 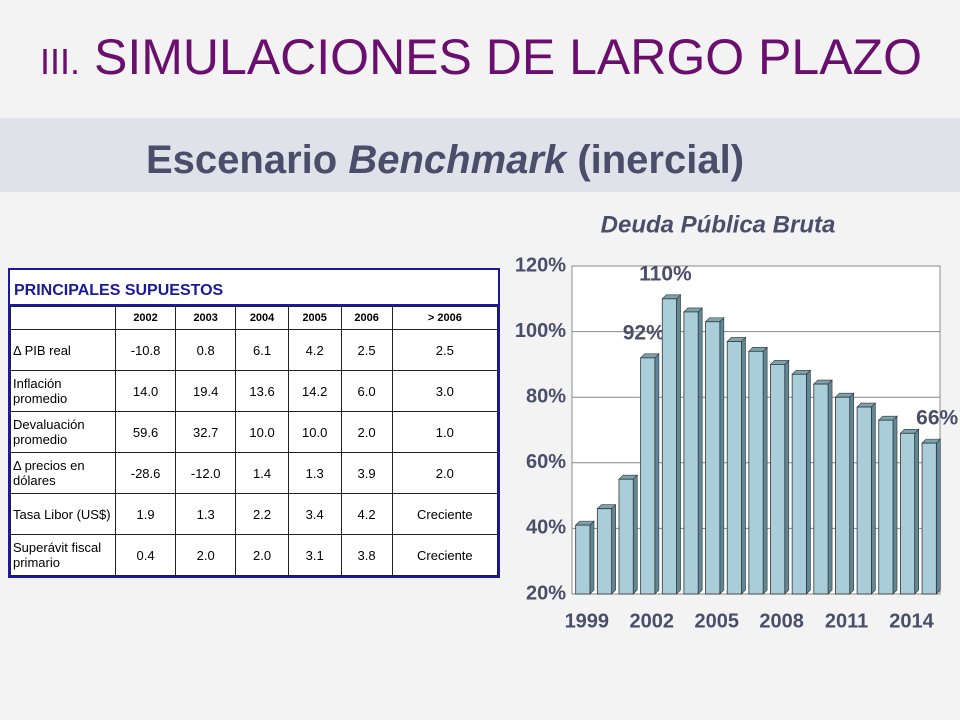 What do you see at coordinates (644, 332) in the screenshot?
I see `value-label: 92%` at bounding box center [644, 332].